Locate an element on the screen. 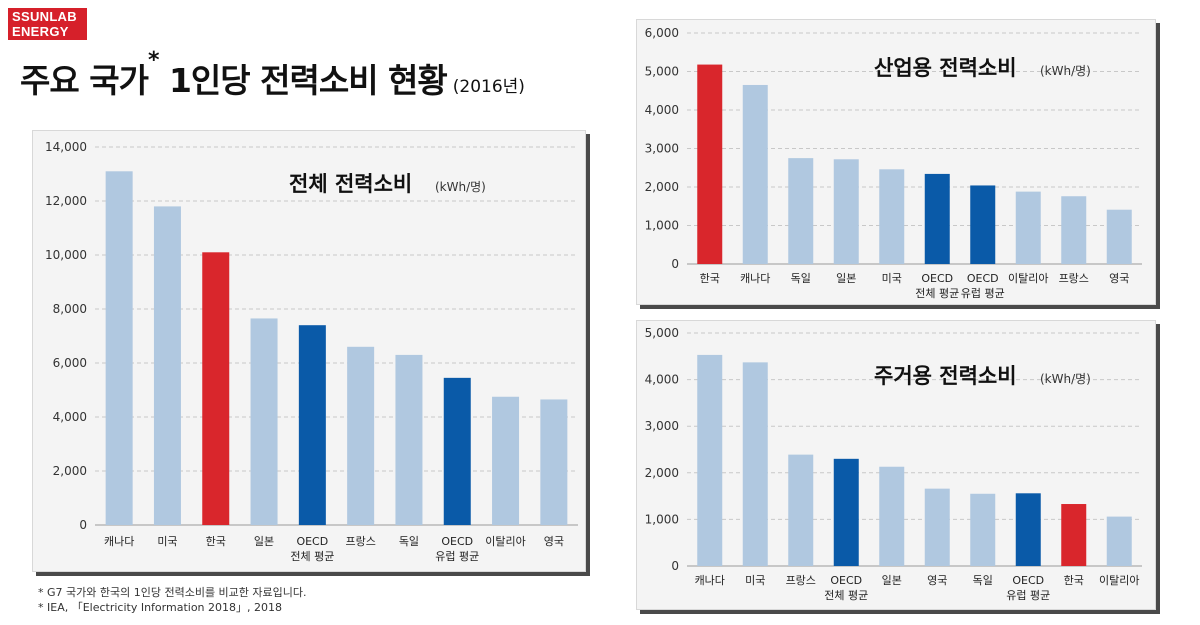 The width and height of the screenshot is (1200, 625). brand-line-1: SSUNLAB is located at coordinates (44, 16).